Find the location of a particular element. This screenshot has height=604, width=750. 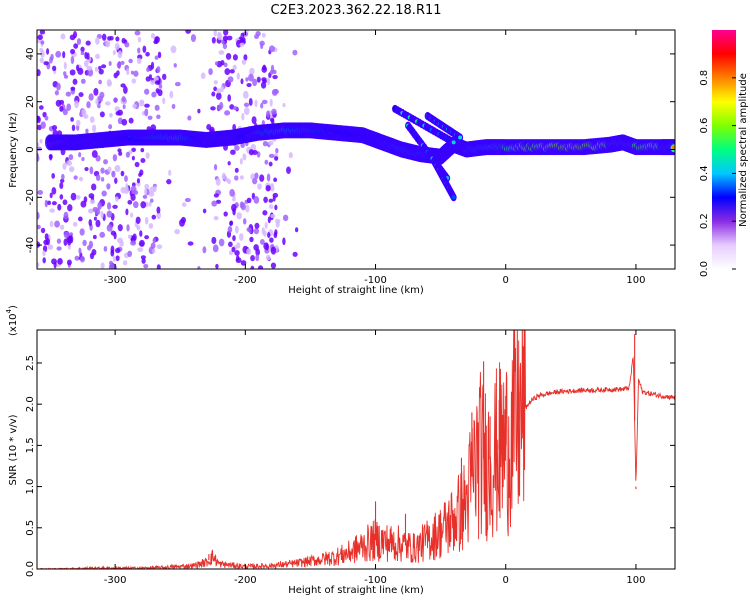

spectrogram-branch-core is located at coordinates (453, 142).